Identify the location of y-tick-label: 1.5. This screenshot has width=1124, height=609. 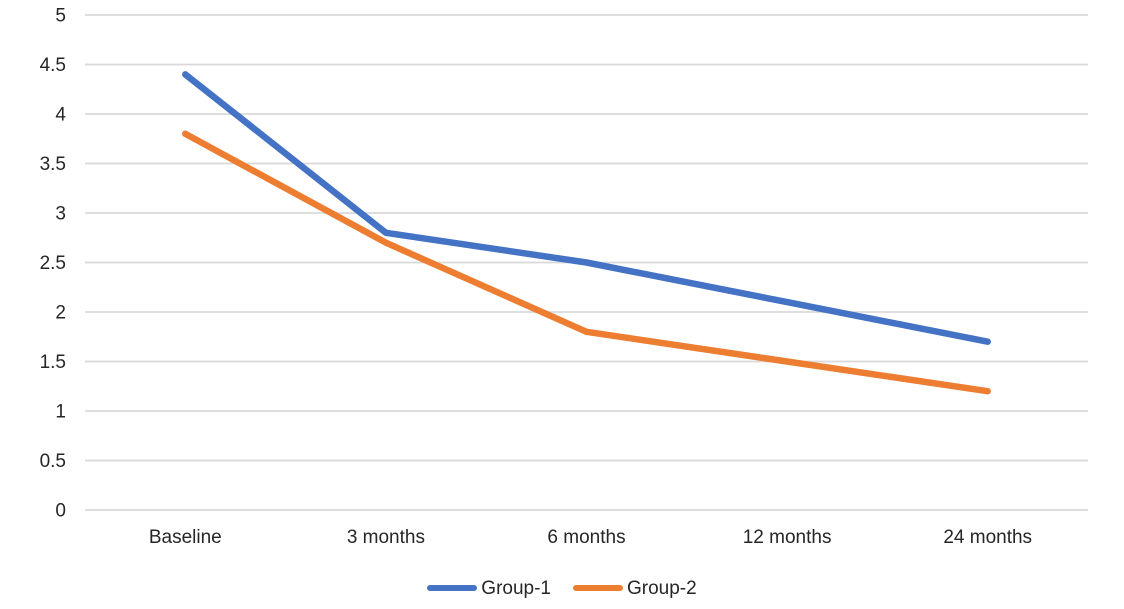
(53, 362).